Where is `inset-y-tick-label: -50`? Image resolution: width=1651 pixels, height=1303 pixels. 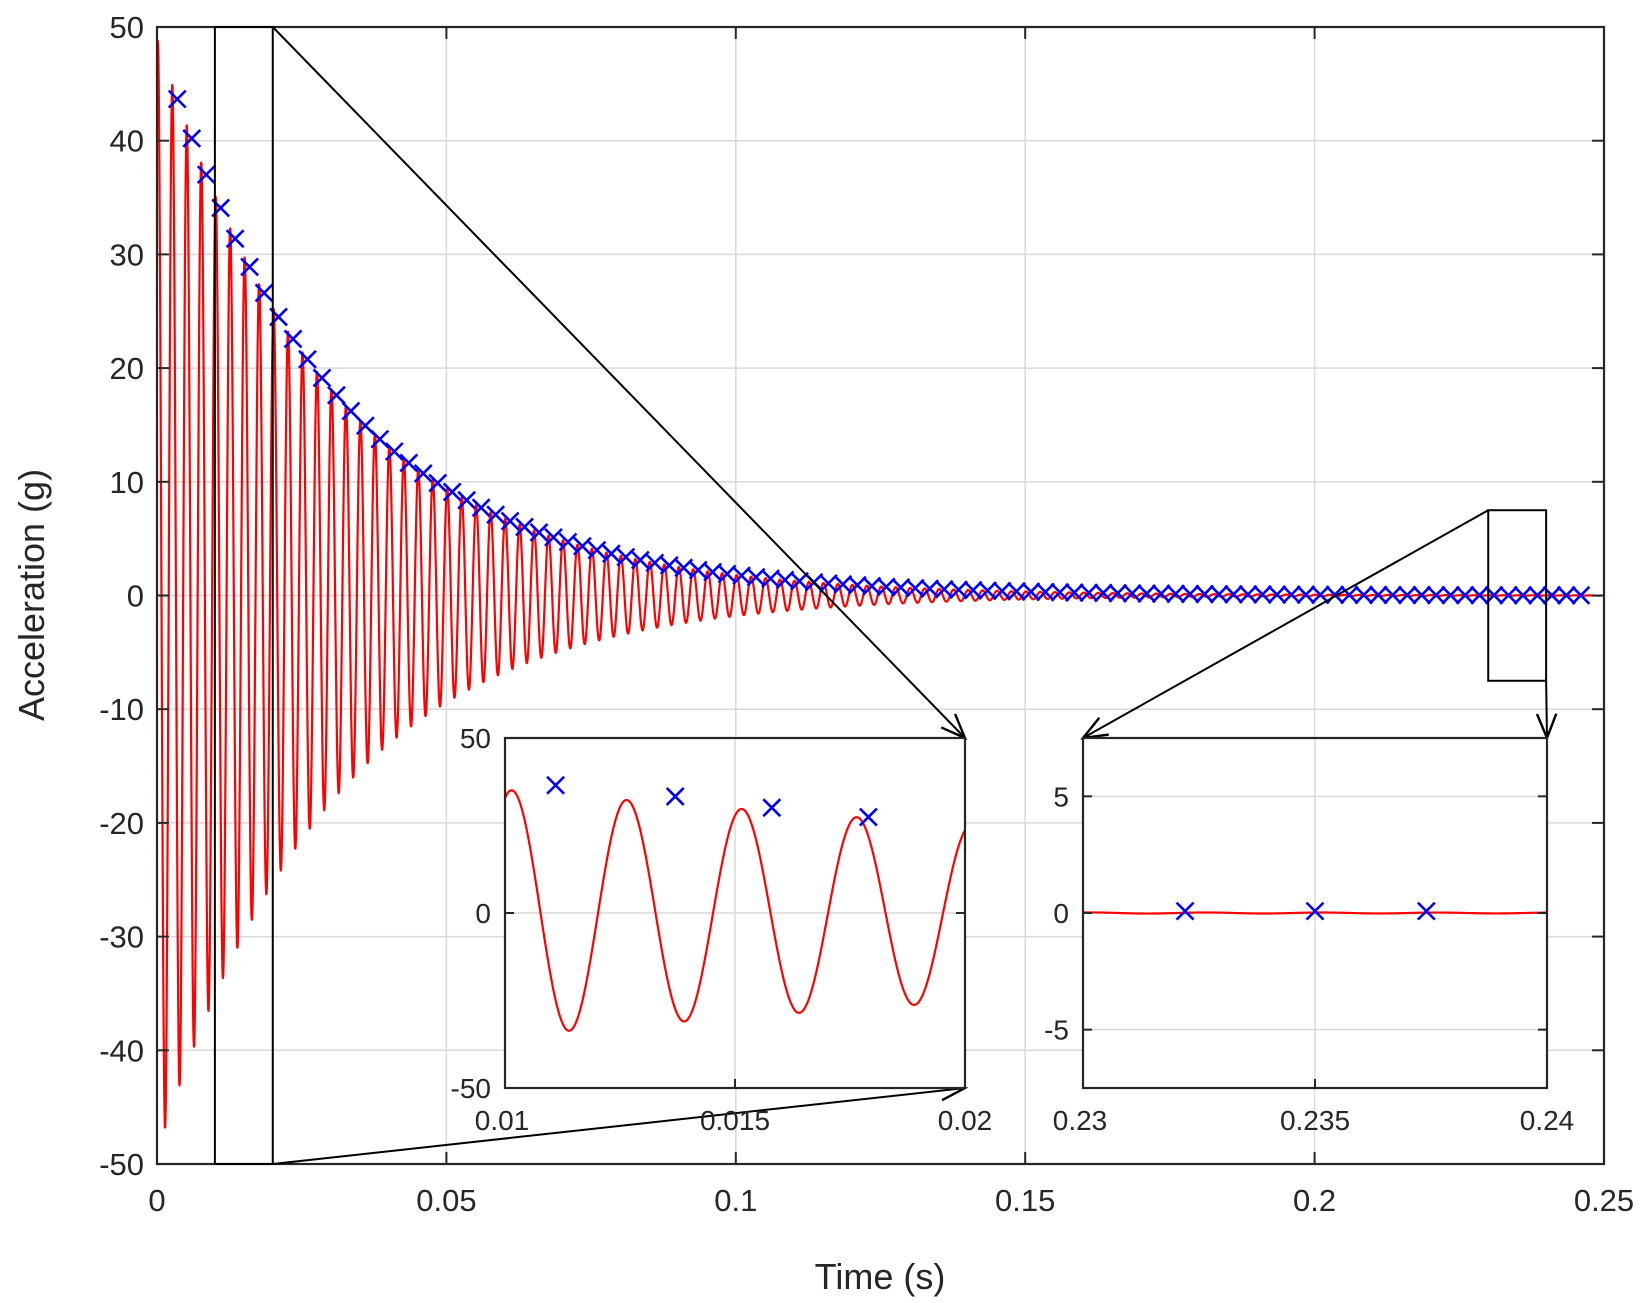 inset-y-tick-label: -50 is located at coordinates (471, 1088).